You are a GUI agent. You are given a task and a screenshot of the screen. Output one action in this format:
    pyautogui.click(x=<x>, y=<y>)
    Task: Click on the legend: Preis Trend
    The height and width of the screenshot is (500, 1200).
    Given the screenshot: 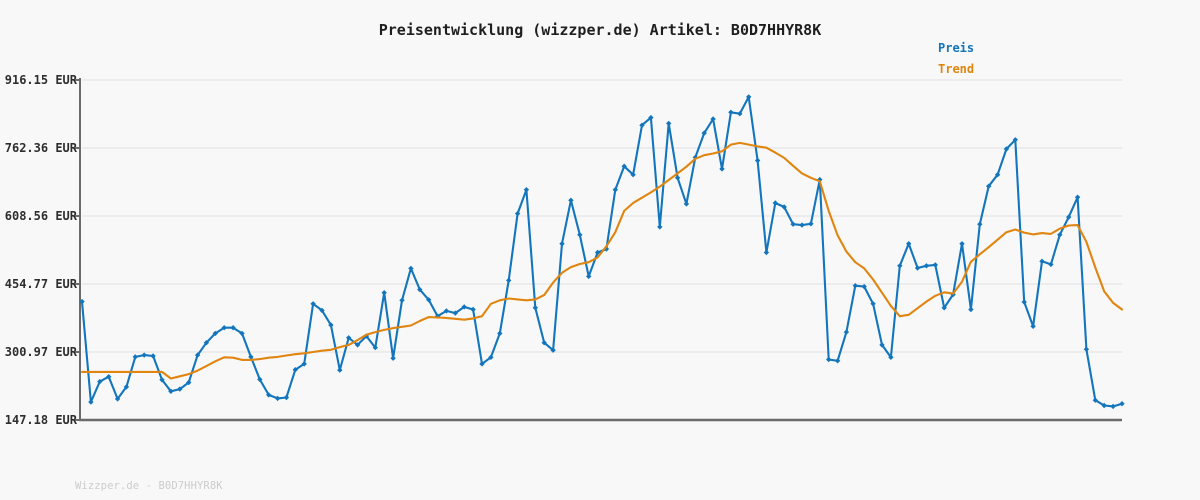 What is the action you would take?
    pyautogui.click(x=956, y=59)
    